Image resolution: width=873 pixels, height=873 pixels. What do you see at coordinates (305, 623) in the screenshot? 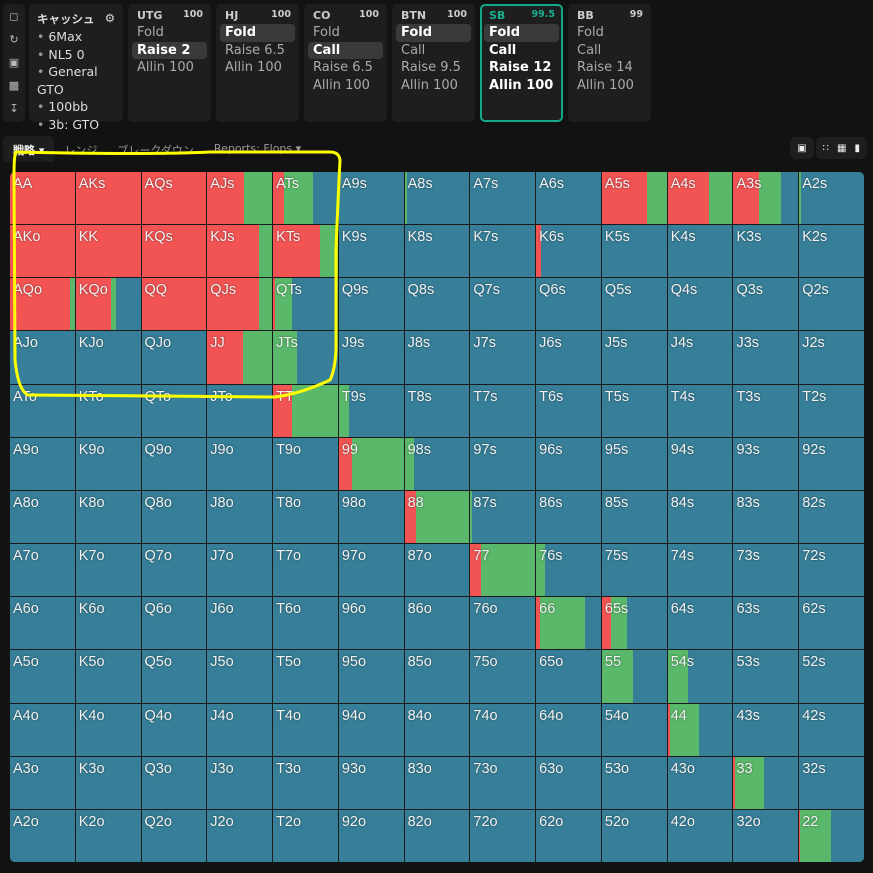
I see `hand-cell: T6o` at bounding box center [305, 623].